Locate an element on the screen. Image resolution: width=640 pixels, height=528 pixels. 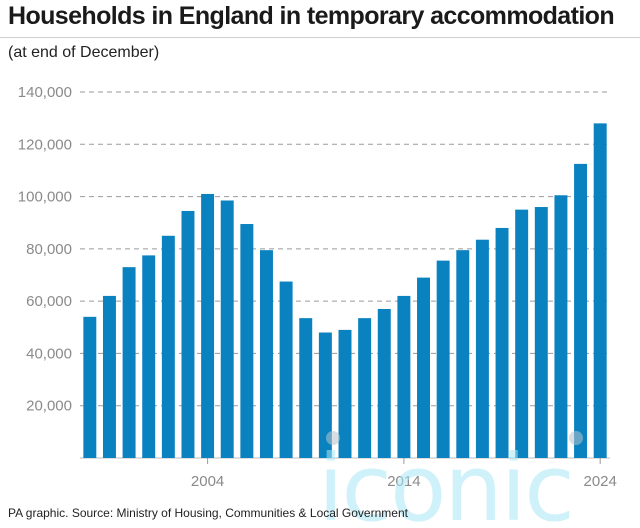
y-tick-label: 140,000 is located at coordinates (45, 92).